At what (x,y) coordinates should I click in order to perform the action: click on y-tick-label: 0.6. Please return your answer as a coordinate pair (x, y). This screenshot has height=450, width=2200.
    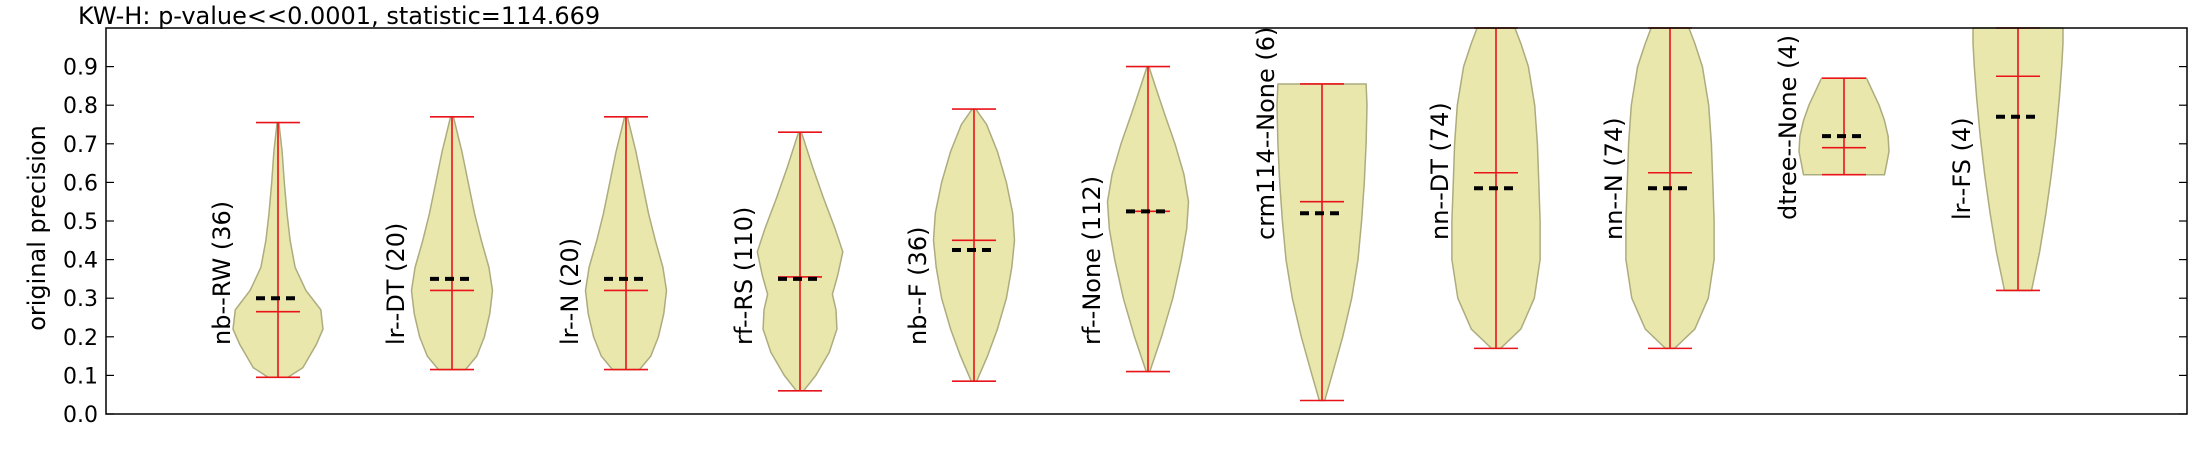
    Looking at the image, I should click on (80, 183).